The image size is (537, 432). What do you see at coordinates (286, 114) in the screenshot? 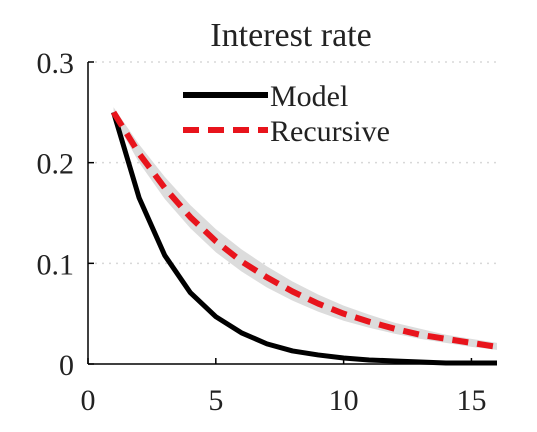
I see `legend: Model Recursive` at bounding box center [286, 114].